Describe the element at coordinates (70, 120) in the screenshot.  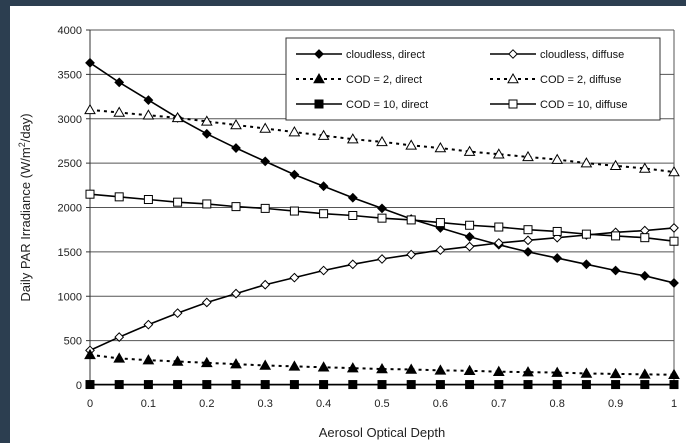
I see `y-tick-label: 3000` at that location.